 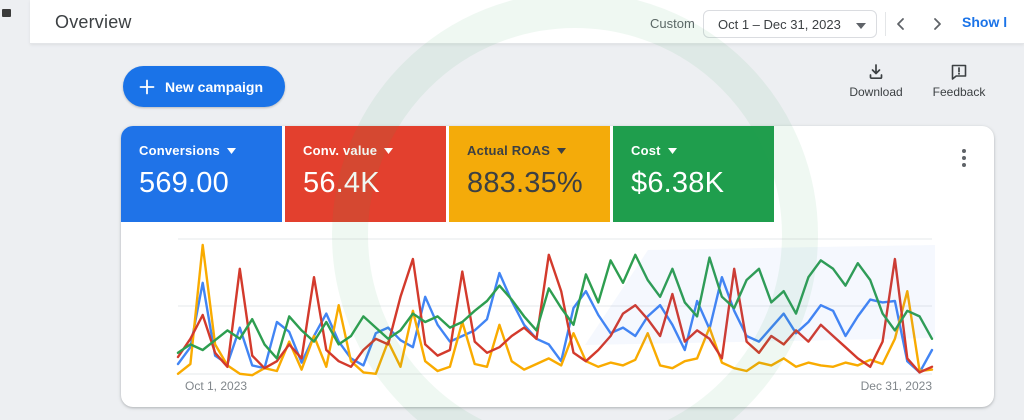 I want to click on card-overflow-menu-button, so click(x=964, y=158).